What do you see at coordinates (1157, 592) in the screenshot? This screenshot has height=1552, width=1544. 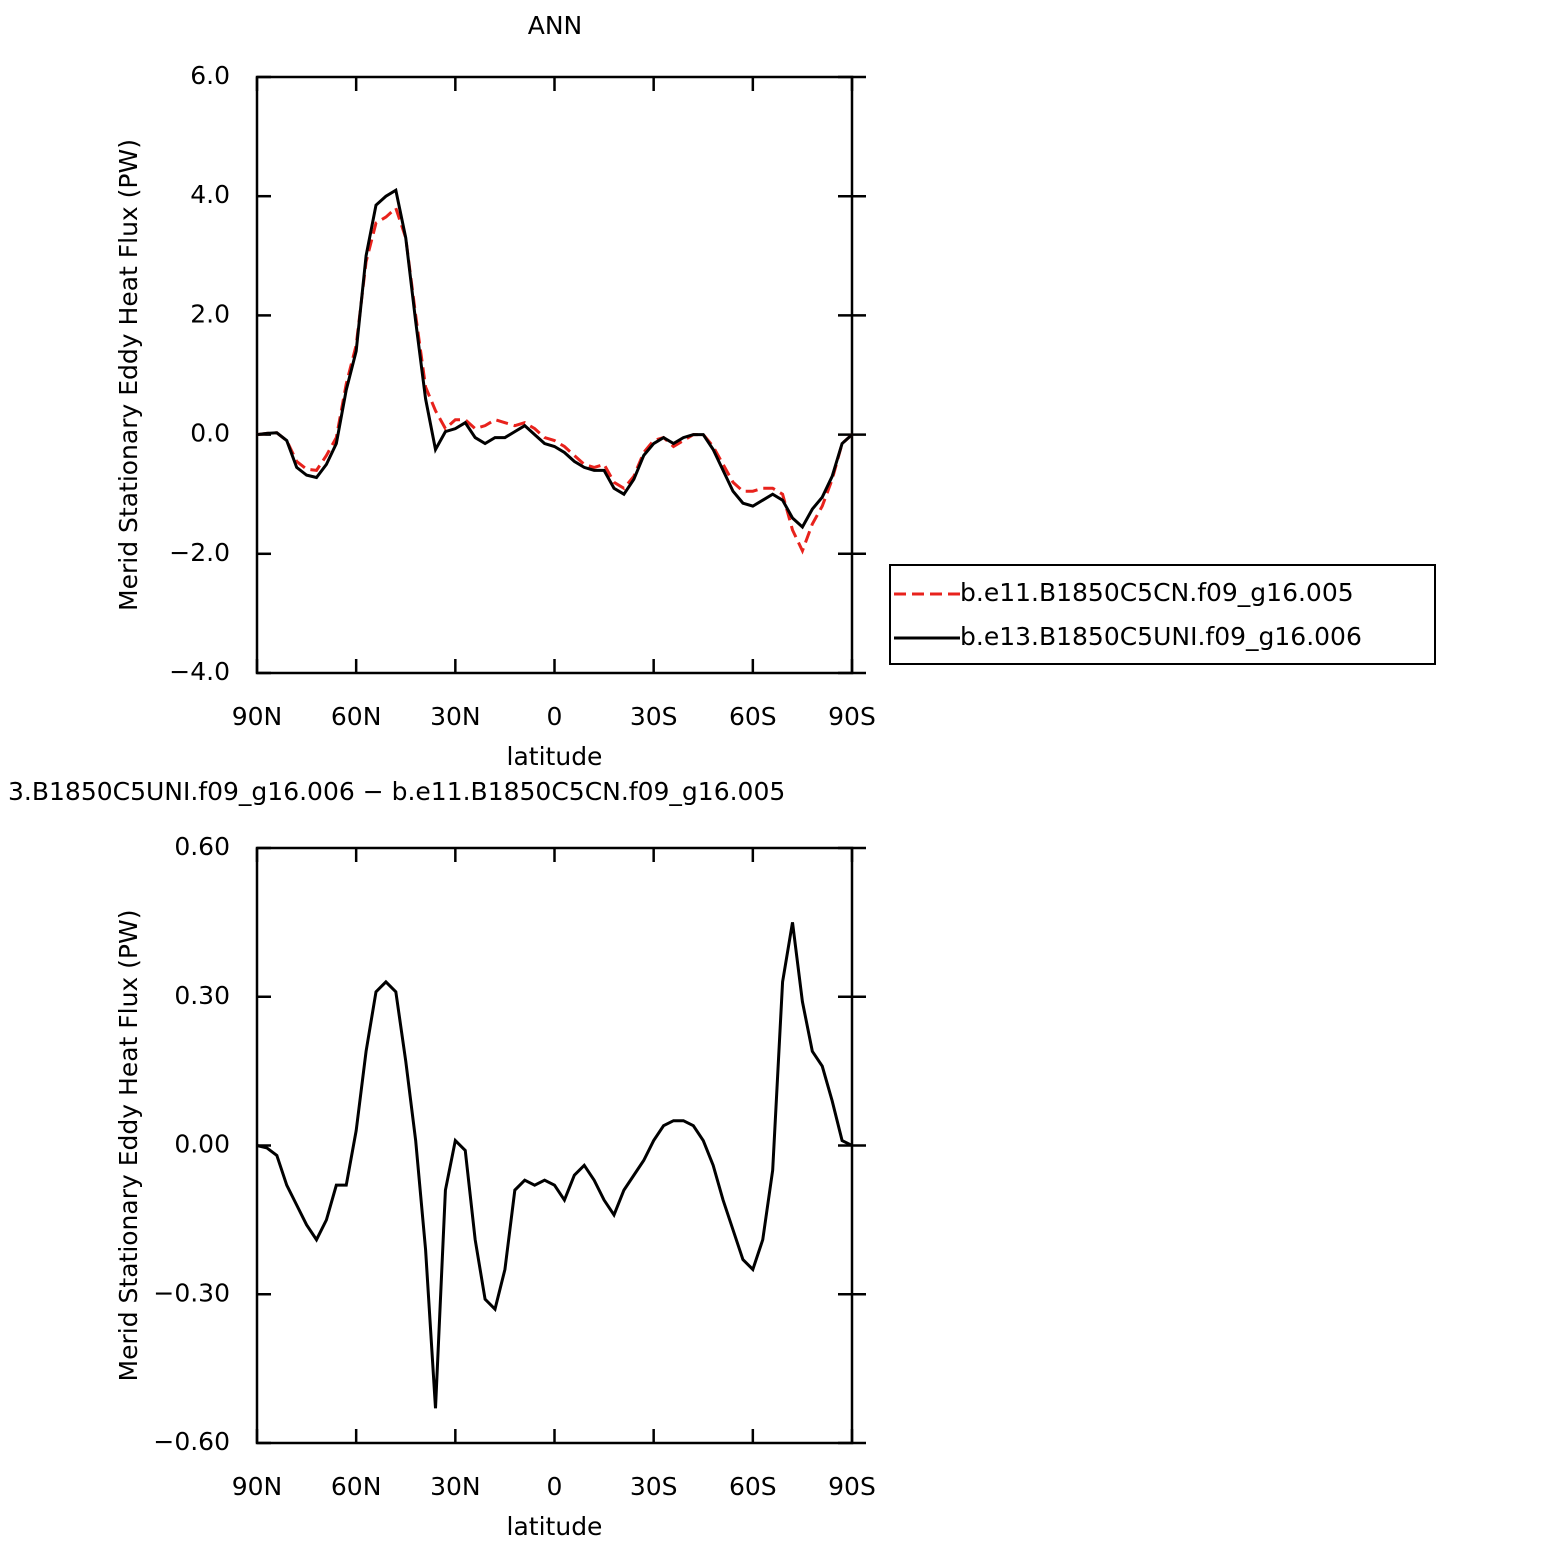 I see `legend-label: b.e11.B1850C5CN.f09_g16.005` at bounding box center [1157, 592].